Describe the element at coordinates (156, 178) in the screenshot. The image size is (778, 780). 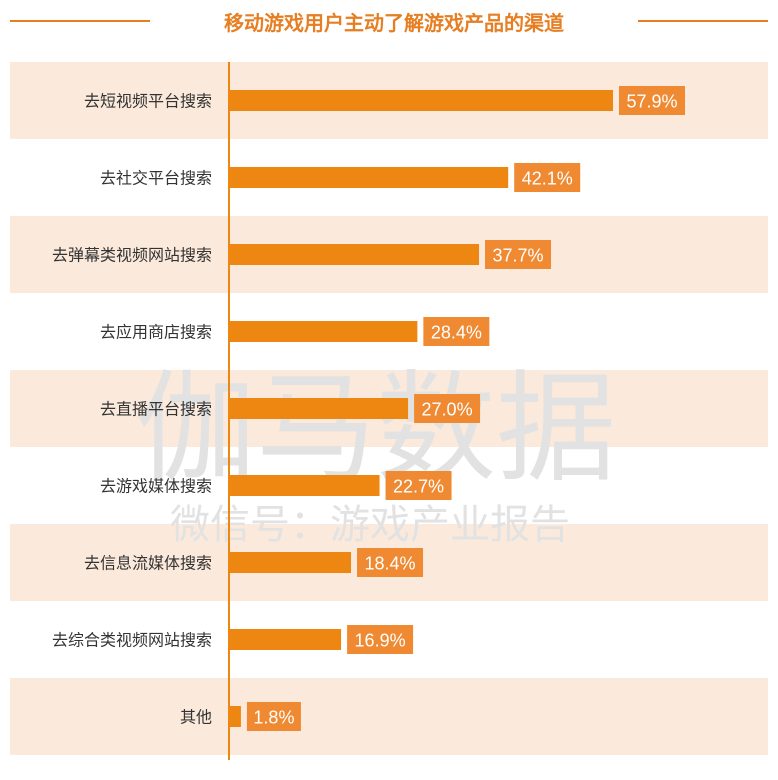
I see `category-label: 去社交平台搜索` at that location.